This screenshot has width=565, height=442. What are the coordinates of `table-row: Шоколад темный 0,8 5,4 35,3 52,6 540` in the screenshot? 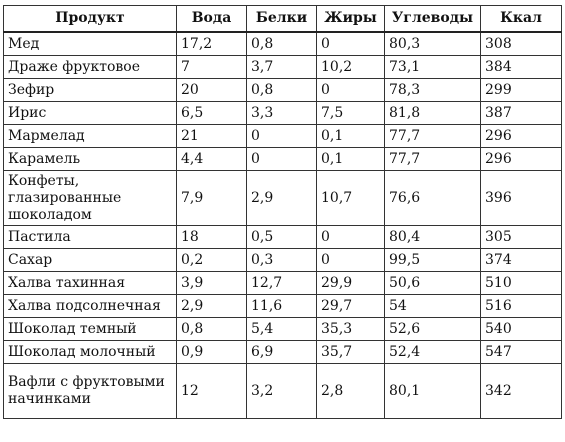 It's located at (282, 329).